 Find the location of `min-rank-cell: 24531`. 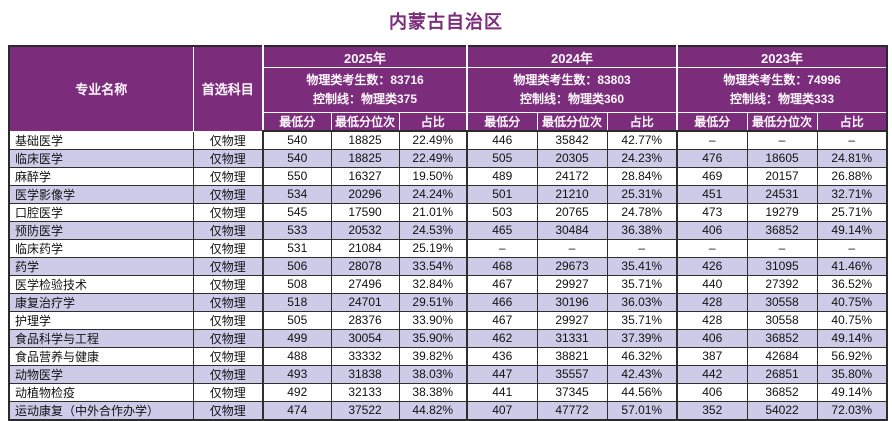

min-rank-cell: 24531 is located at coordinates (782, 194).